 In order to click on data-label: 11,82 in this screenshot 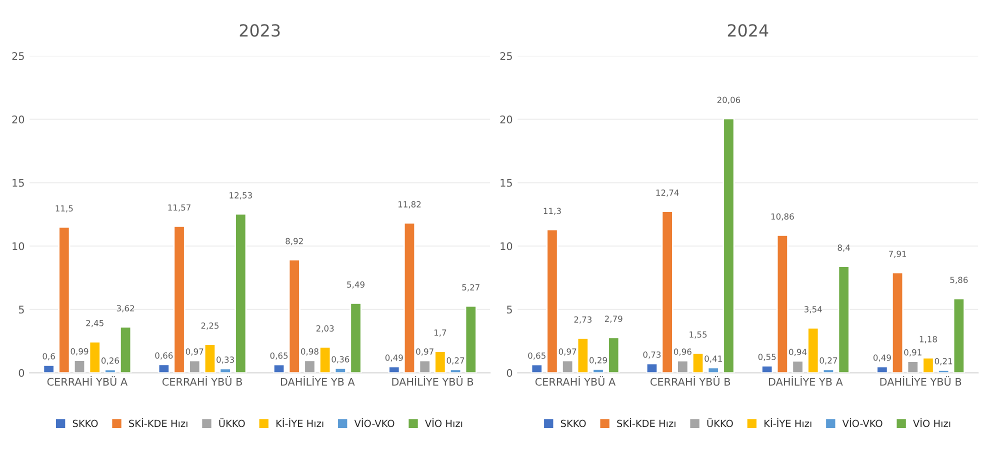, I will do `click(409, 204)`.